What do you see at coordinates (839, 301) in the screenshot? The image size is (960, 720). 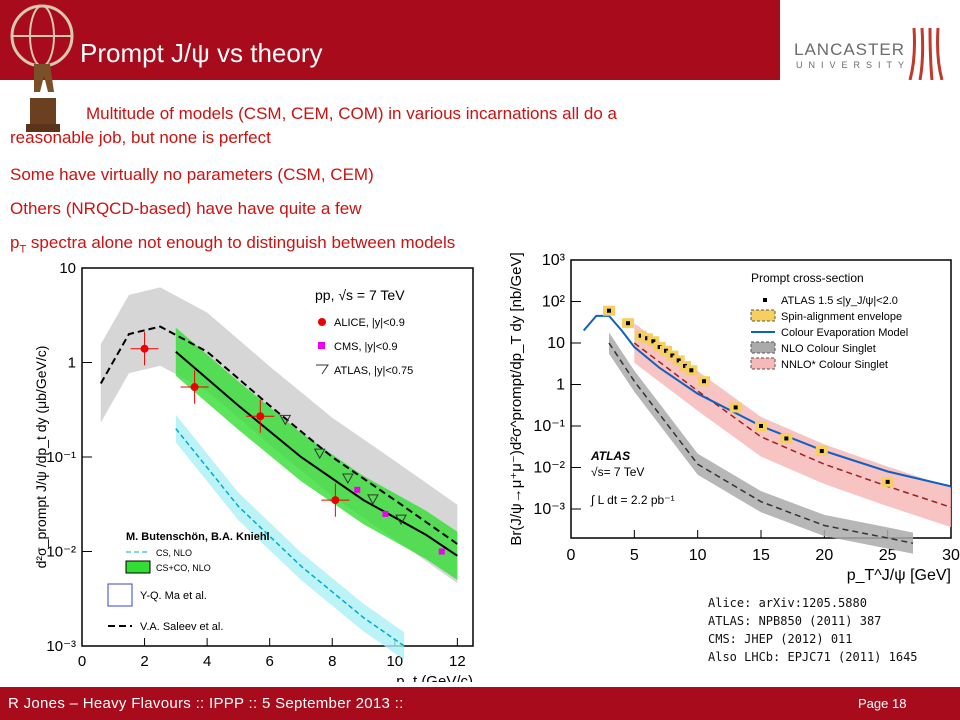 I see `legend-label: ATLAS 1.5 ≤|y_J/ψ|<2.0` at bounding box center [839, 301].